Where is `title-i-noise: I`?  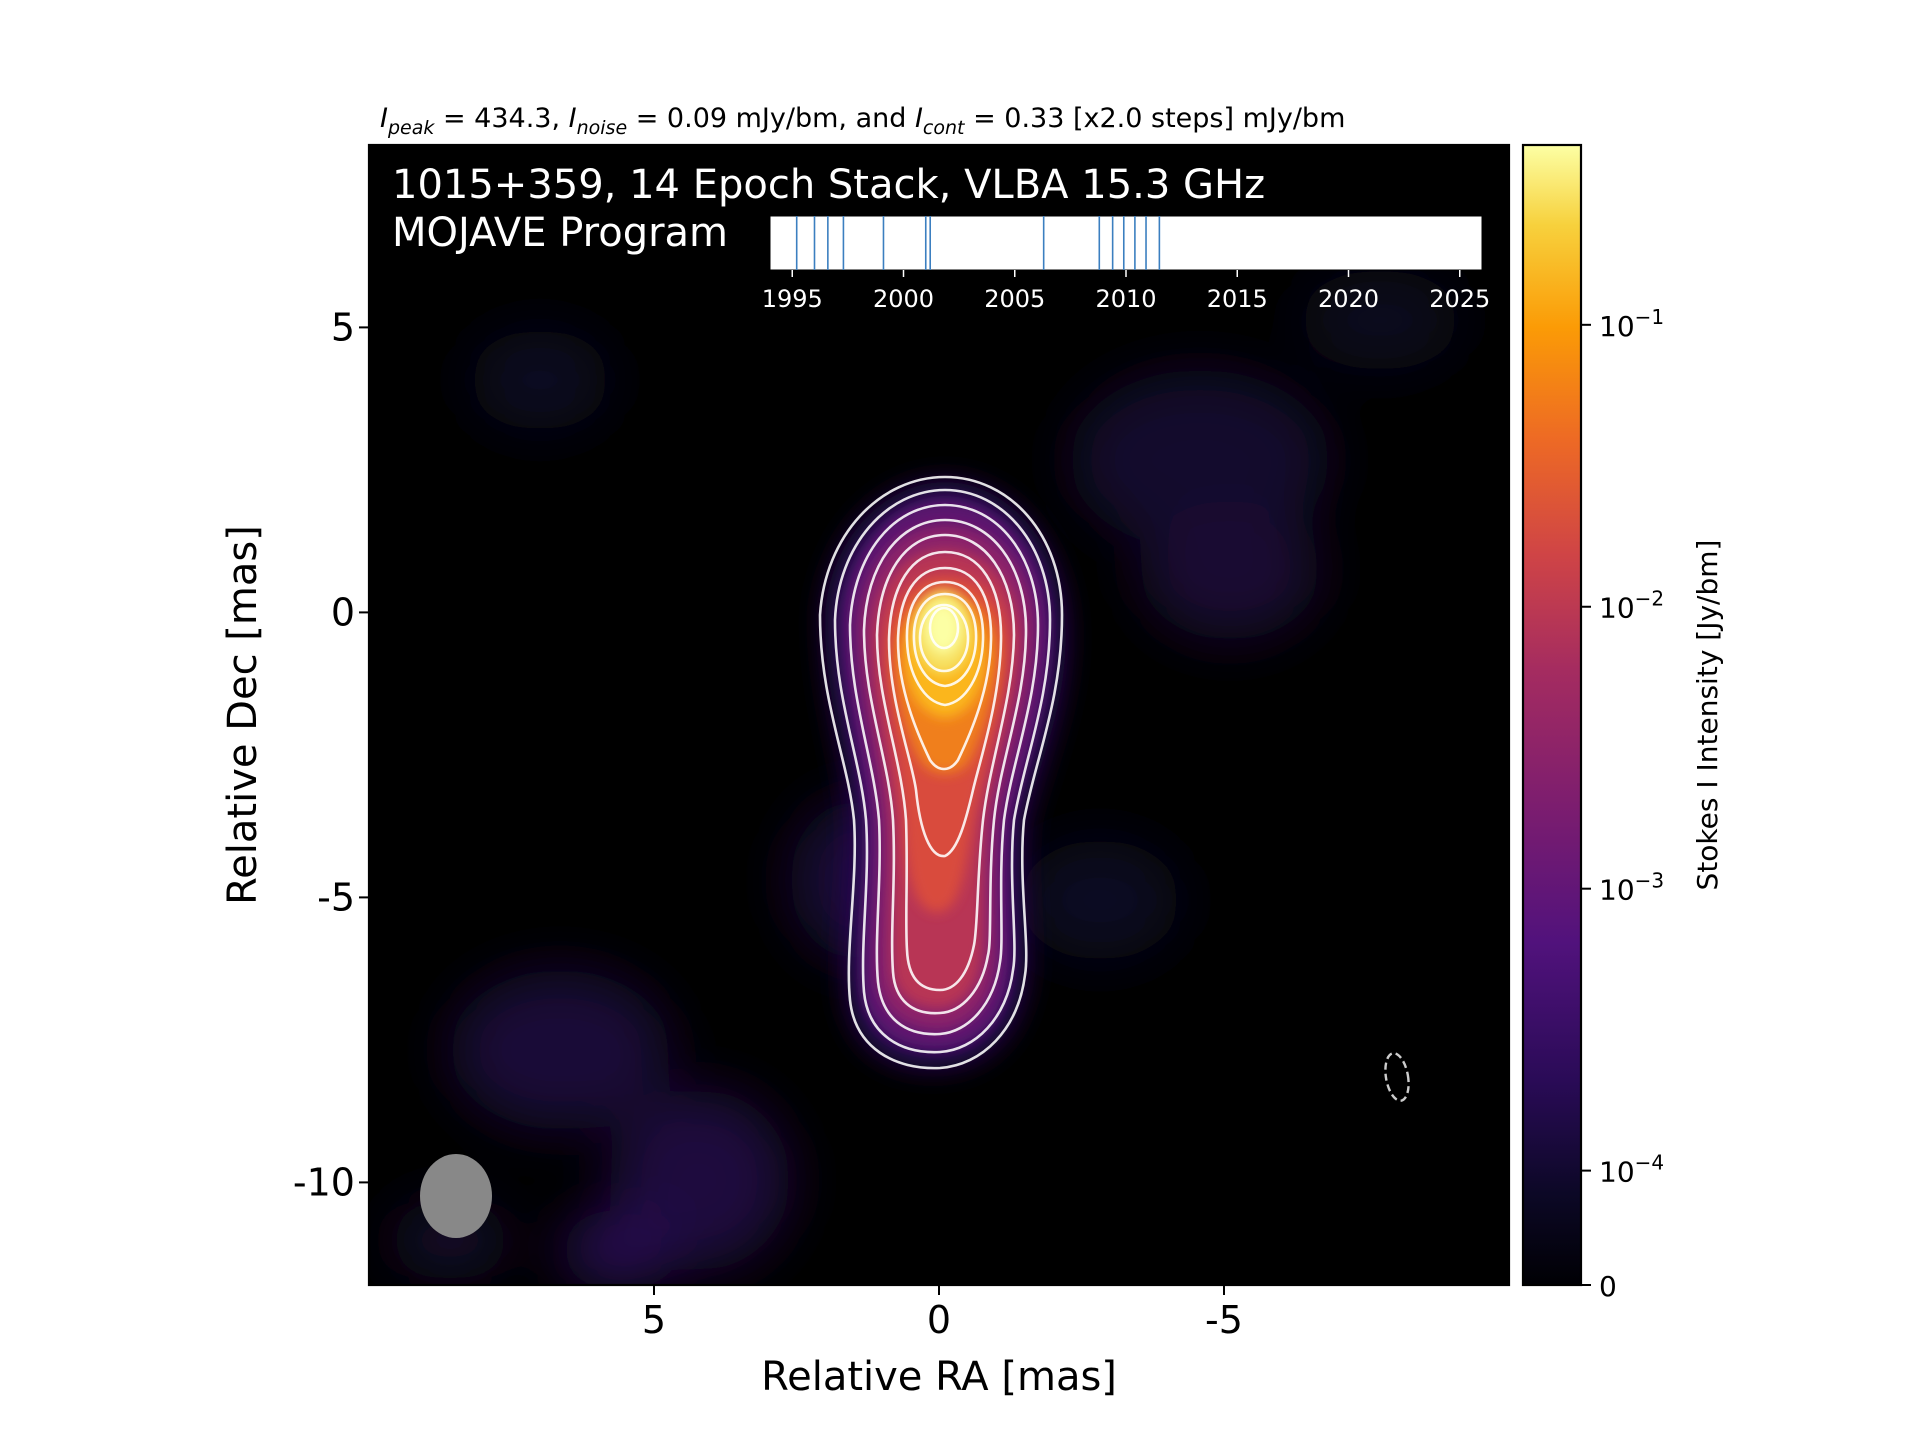
title-i-noise: I is located at coordinates (573, 118).